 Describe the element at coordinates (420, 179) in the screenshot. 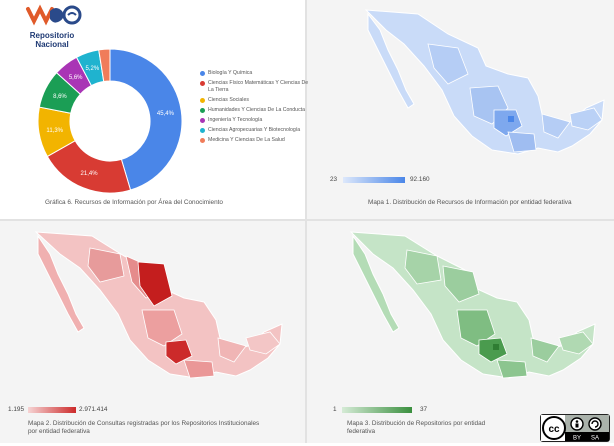

I see `map1-scale-max: 92.160` at that location.